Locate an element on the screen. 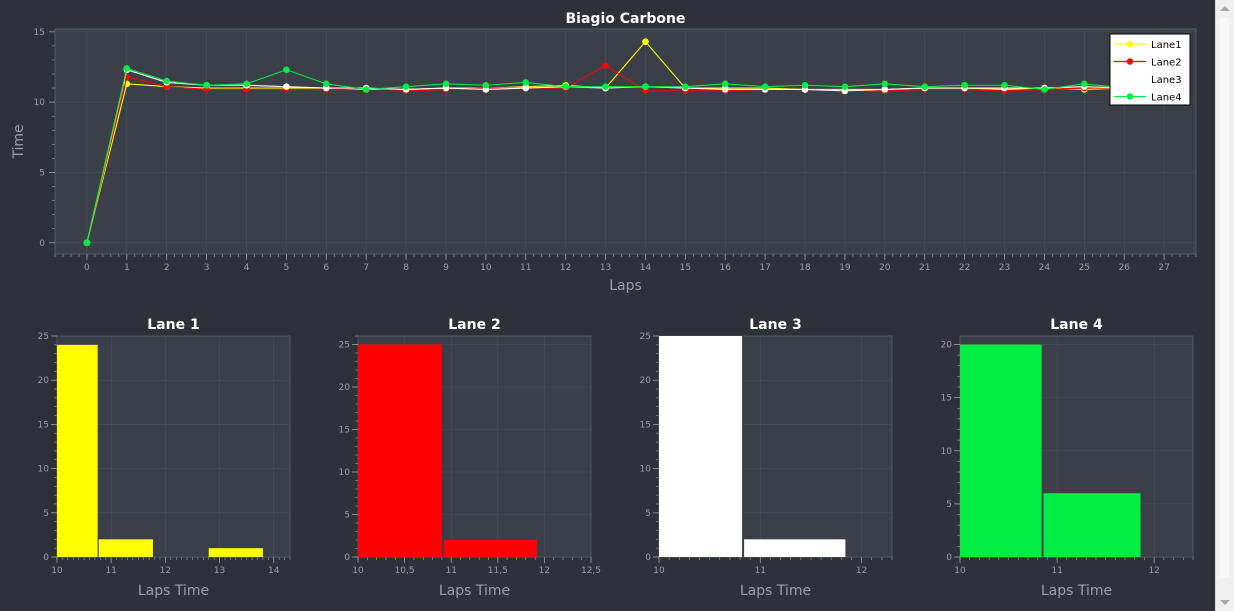 The height and width of the screenshot is (611, 1234). x-tick-label: 10,5 is located at coordinates (405, 571).